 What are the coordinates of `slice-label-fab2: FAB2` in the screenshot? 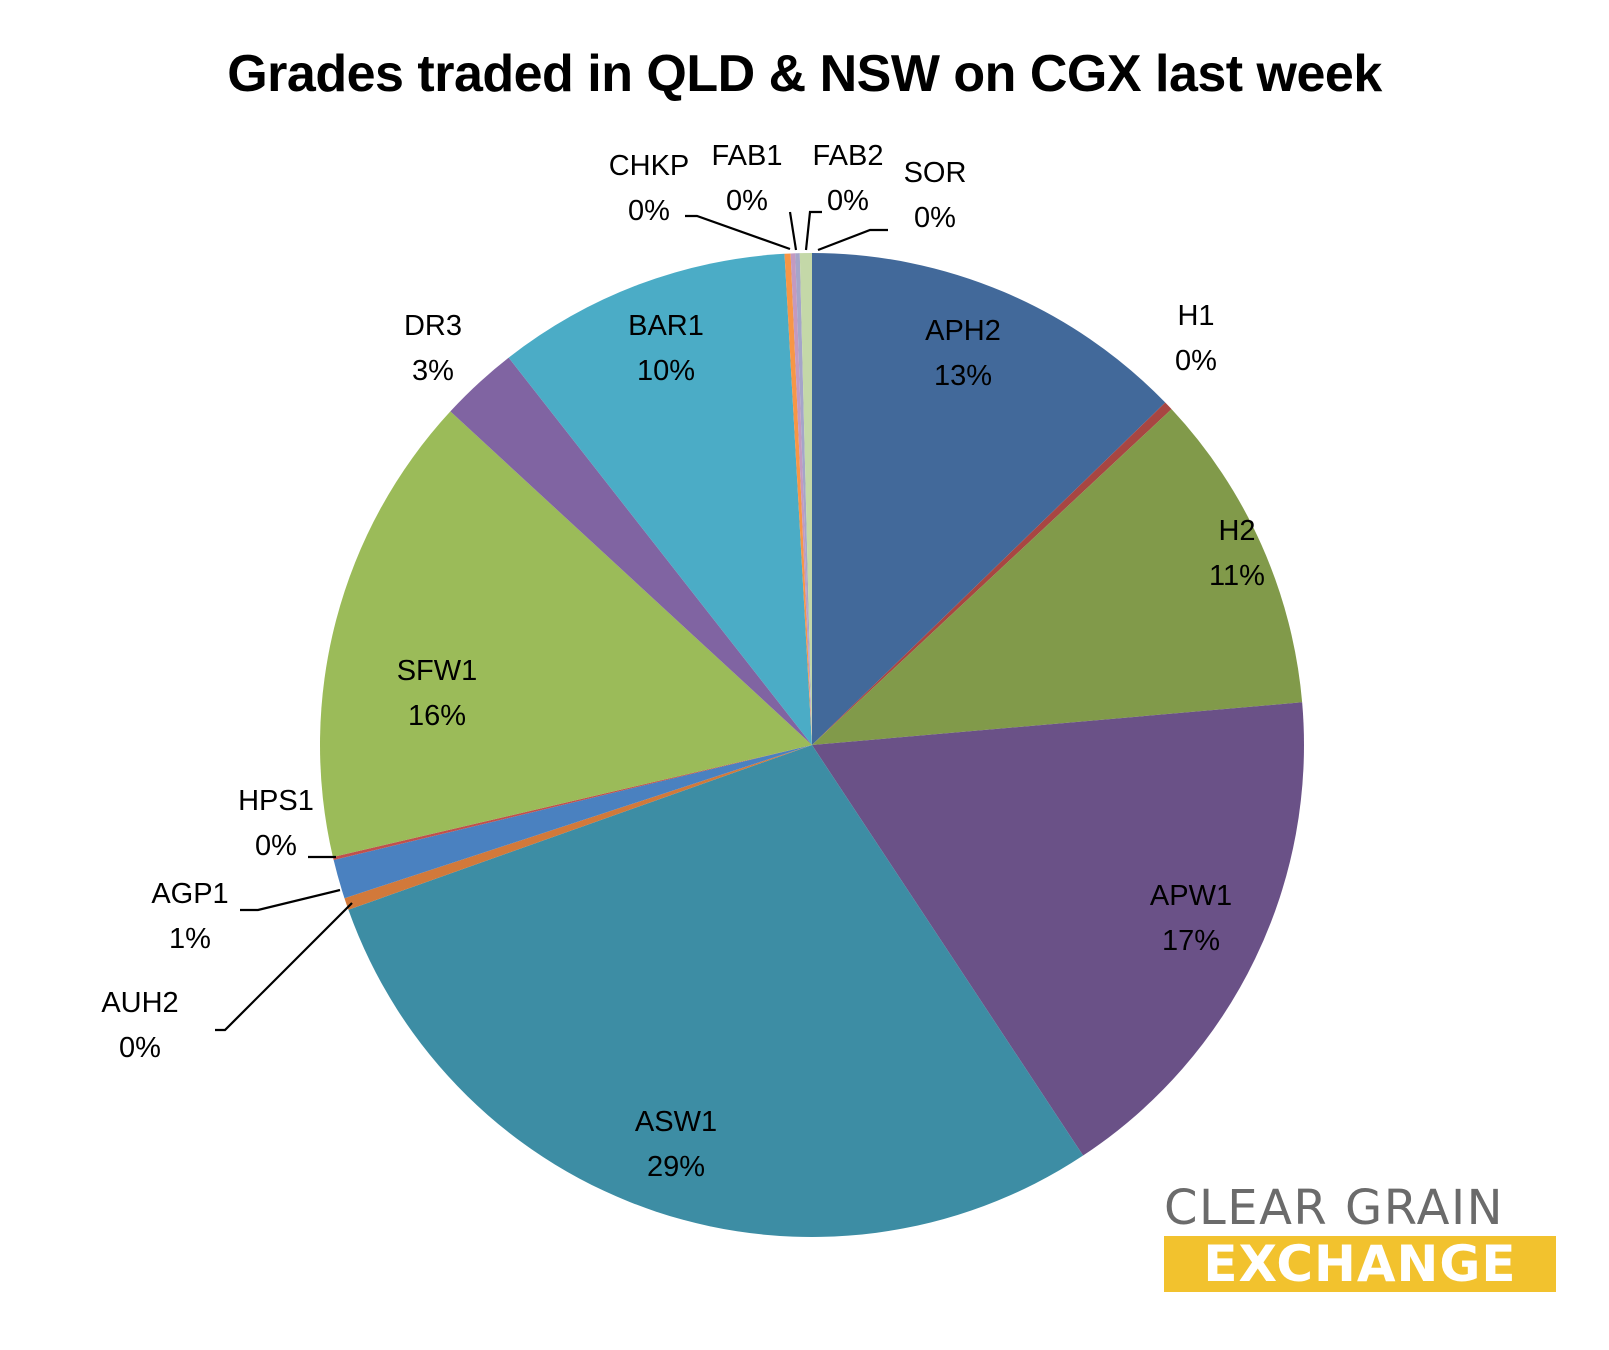 It's located at (848, 156).